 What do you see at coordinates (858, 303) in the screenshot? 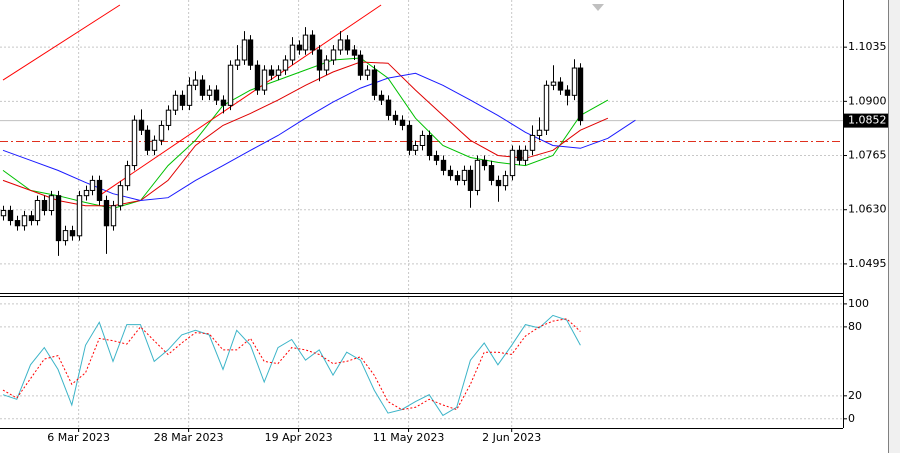
I see `y-tick-label: 100` at bounding box center [858, 303].